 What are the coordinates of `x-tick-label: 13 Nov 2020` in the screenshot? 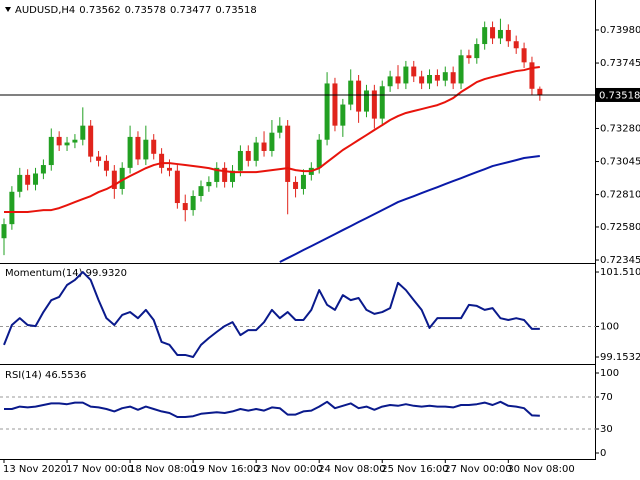 It's located at (35, 469).